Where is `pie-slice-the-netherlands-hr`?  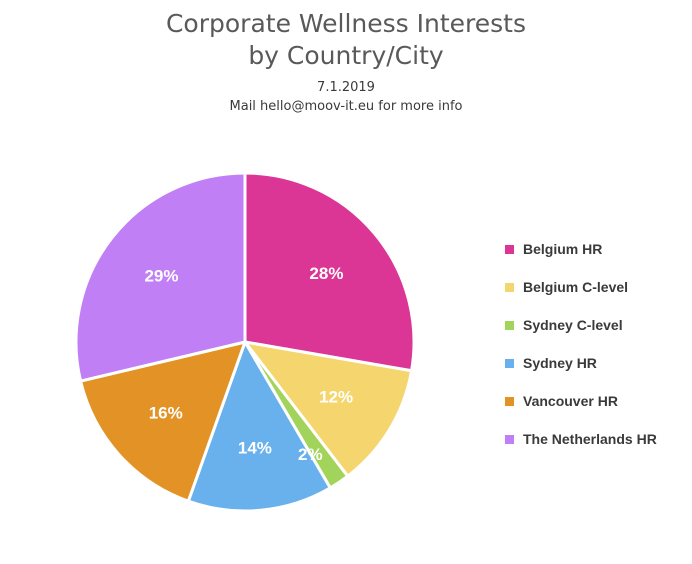 pie-slice-the-netherlands-hr is located at coordinates (160, 277).